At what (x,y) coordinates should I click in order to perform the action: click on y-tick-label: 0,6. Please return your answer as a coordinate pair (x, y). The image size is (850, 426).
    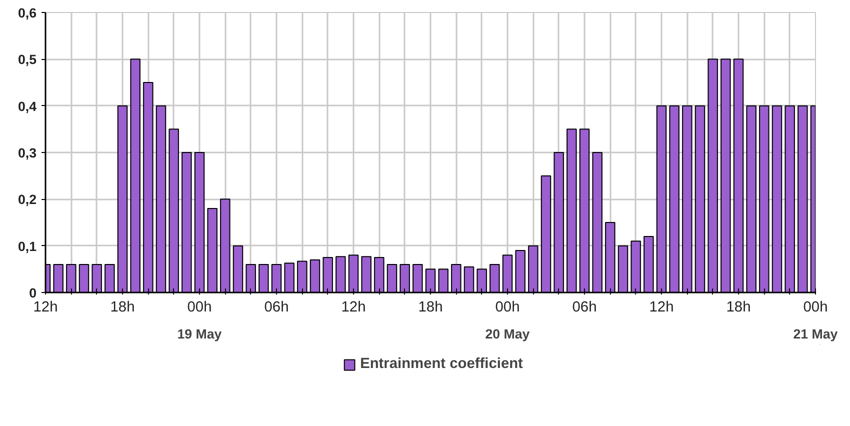
    Looking at the image, I should click on (27, 13).